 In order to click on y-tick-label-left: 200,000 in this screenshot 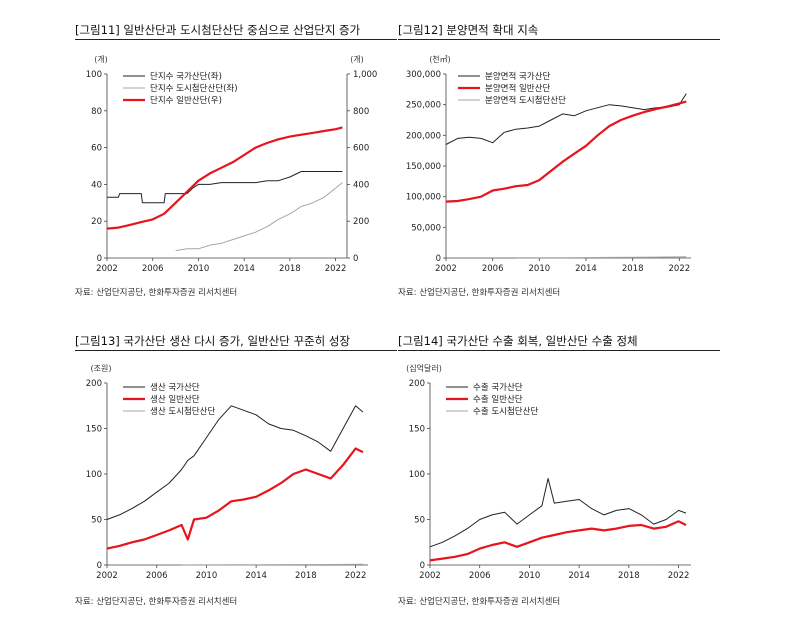, I will do `click(423, 136)`.